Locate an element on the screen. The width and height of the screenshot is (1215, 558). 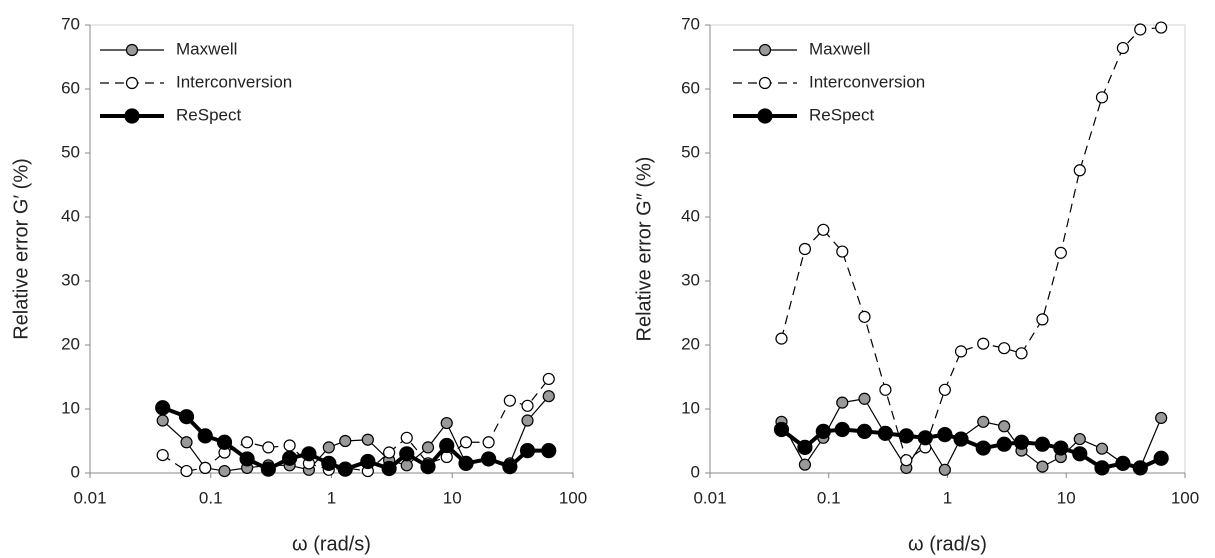
y-tick-label: 50 is located at coordinates (70, 151).